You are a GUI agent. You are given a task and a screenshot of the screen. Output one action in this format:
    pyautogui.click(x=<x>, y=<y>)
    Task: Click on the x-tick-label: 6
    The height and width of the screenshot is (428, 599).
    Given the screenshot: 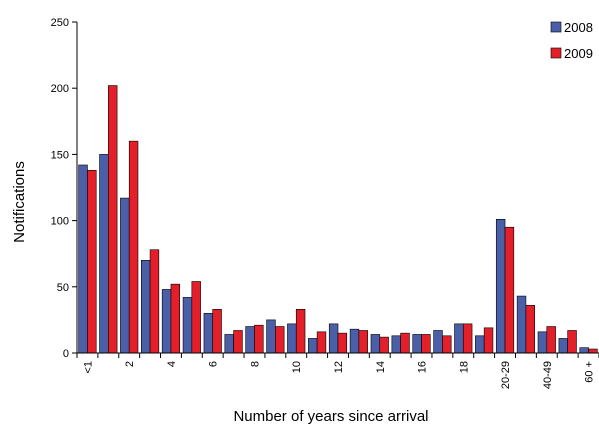 What is the action you would take?
    pyautogui.click(x=214, y=364)
    